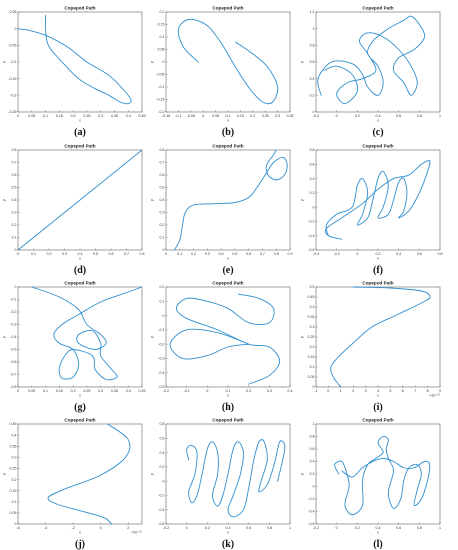  What do you see at coordinates (234, 254) in the screenshot?
I see `x-tick-label: 0.5` at bounding box center [234, 254].